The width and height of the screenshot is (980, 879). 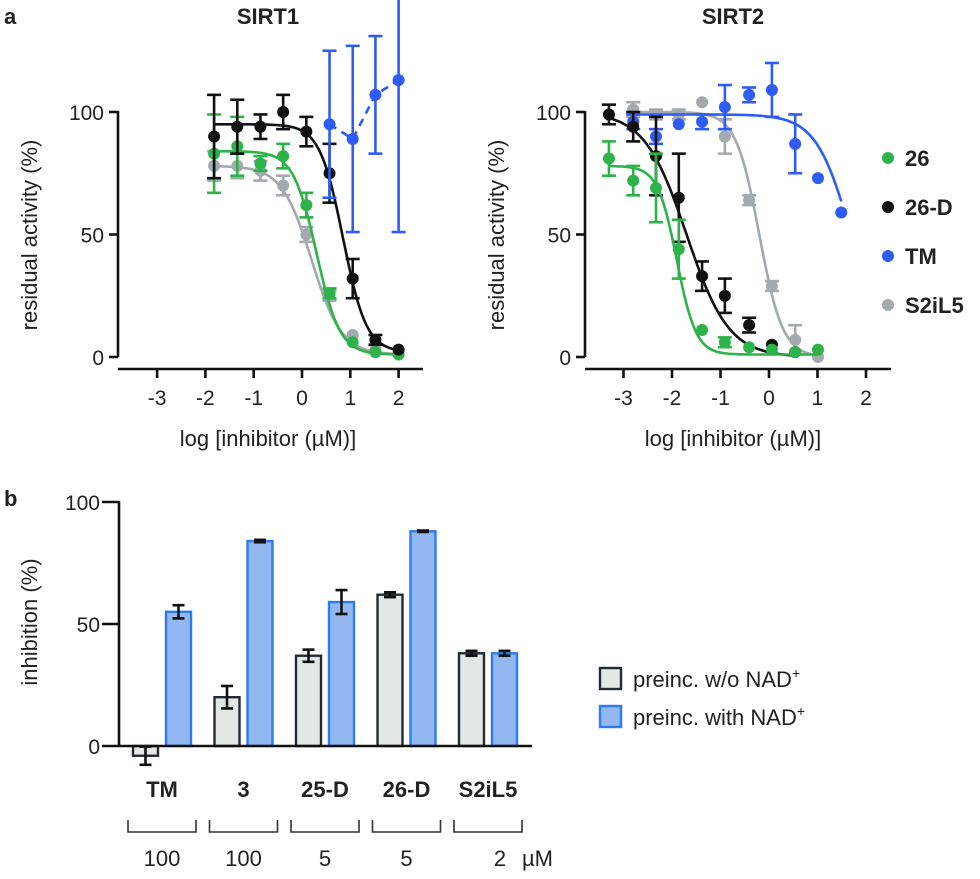 What do you see at coordinates (500, 858) in the screenshot?
I see `concentration-label: 2` at bounding box center [500, 858].